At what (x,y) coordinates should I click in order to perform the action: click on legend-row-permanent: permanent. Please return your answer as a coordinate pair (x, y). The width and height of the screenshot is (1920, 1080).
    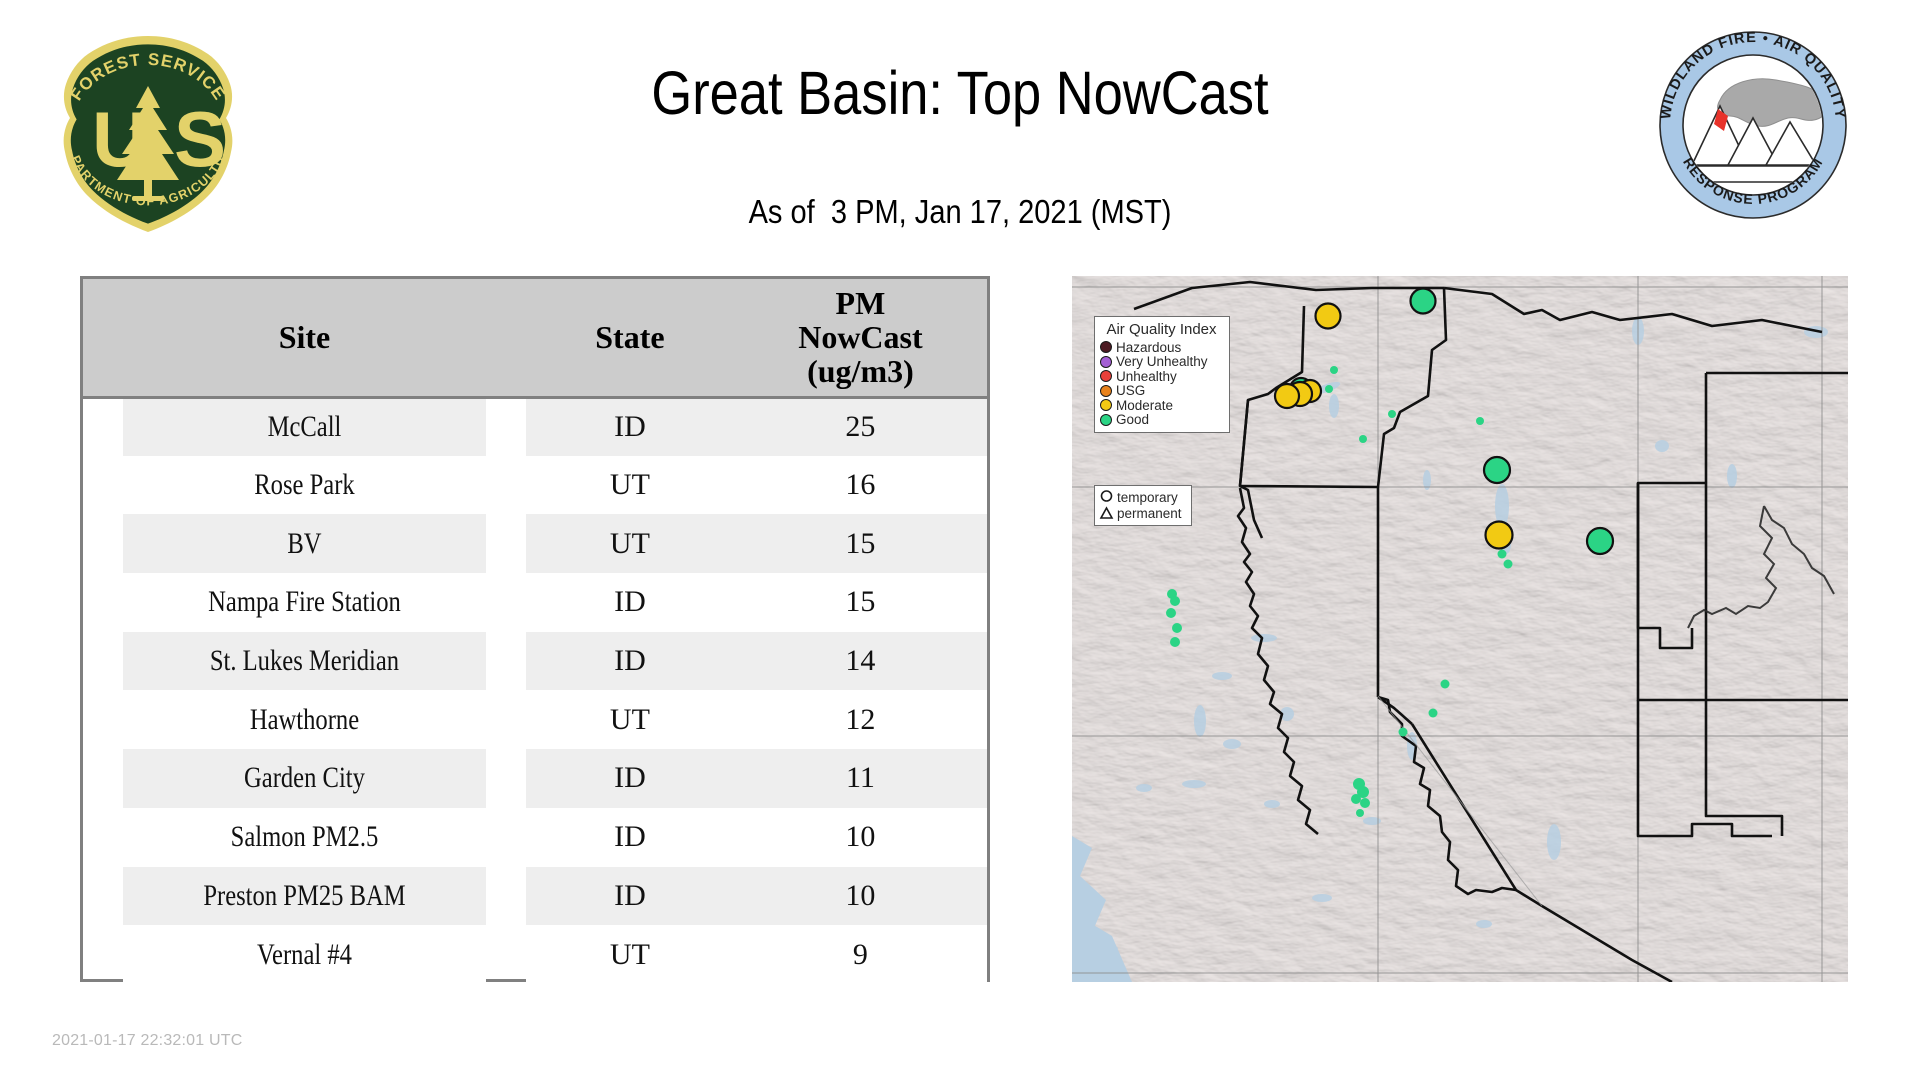
    Looking at the image, I should click on (1143, 513).